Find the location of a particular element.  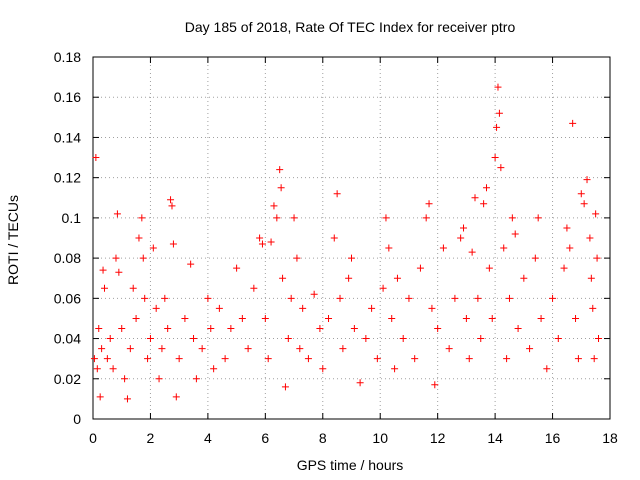

x-tick-label: 10 is located at coordinates (380, 438).